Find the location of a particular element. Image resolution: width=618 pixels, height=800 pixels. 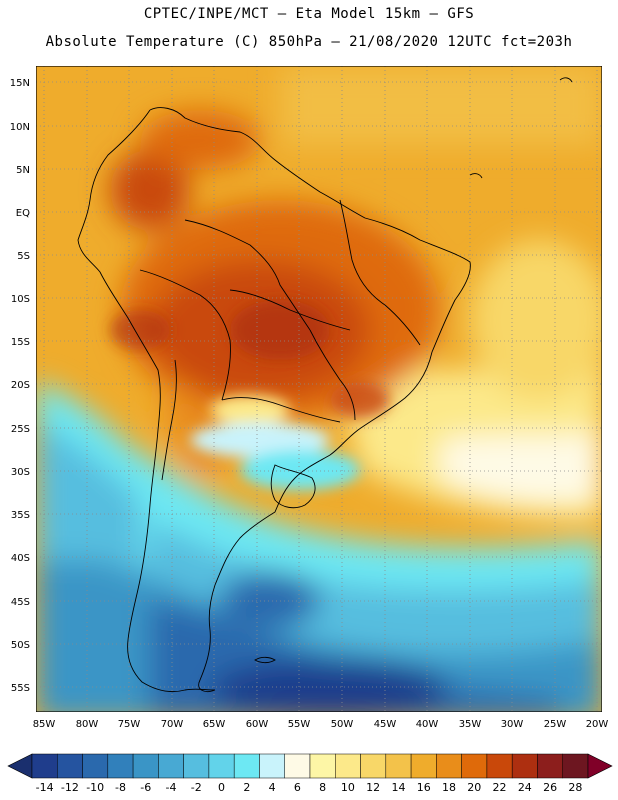

colorbar-label: 28 is located at coordinates (575, 787).